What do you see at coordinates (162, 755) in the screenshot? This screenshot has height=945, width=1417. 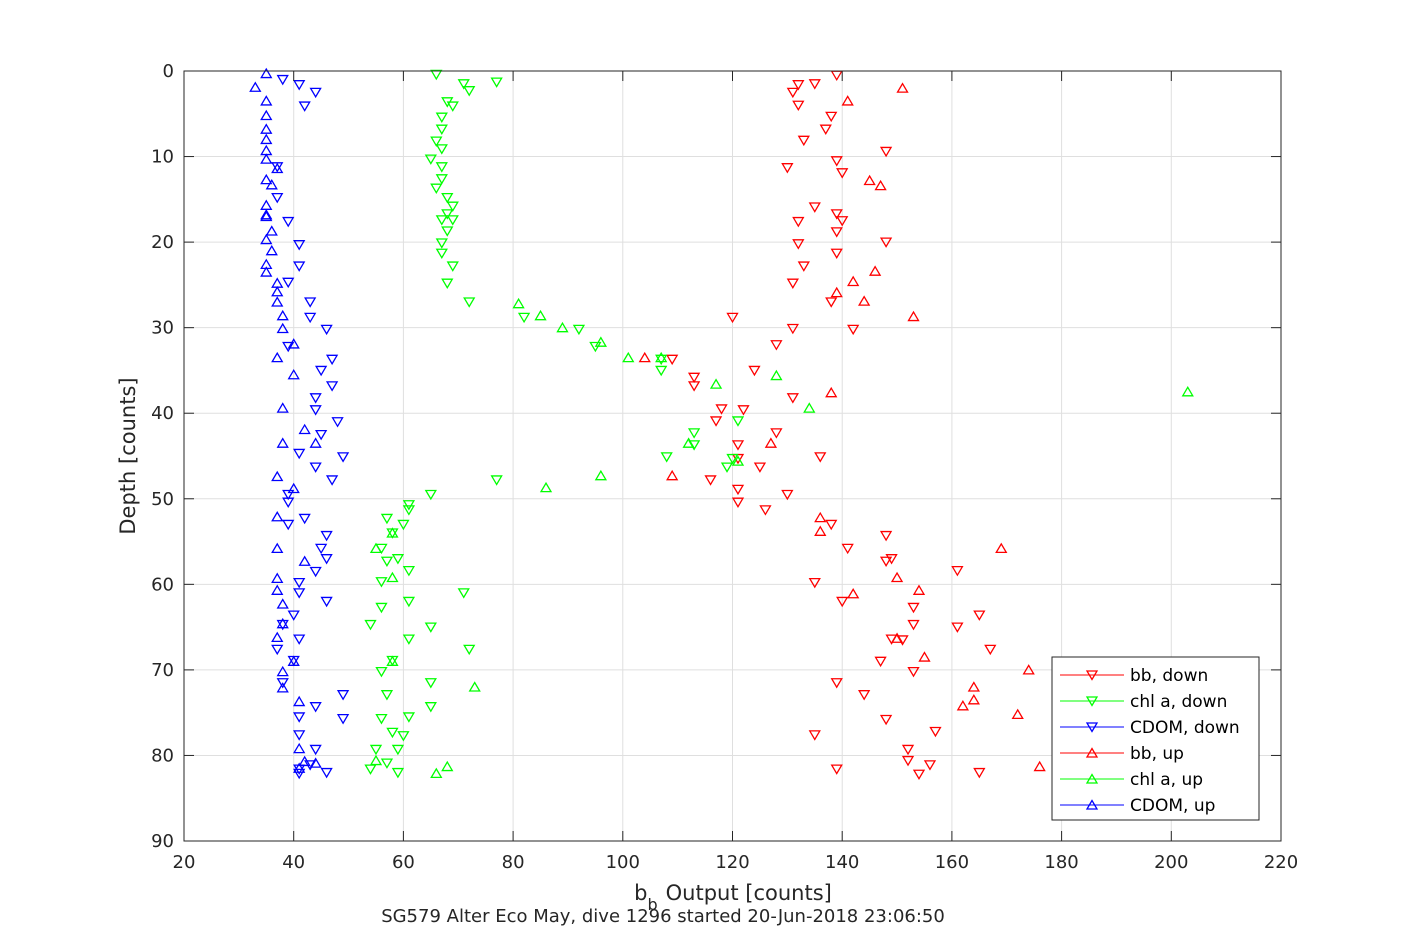 I see `y-tick-label: 80` at bounding box center [162, 755].